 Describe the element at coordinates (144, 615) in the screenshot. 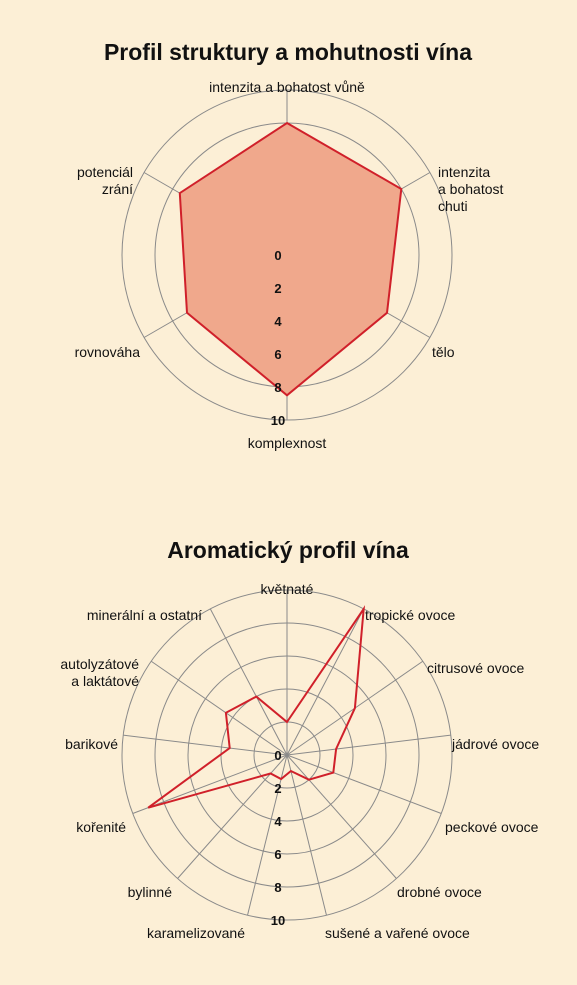

I see `category-label: minerální a ostatní` at that location.